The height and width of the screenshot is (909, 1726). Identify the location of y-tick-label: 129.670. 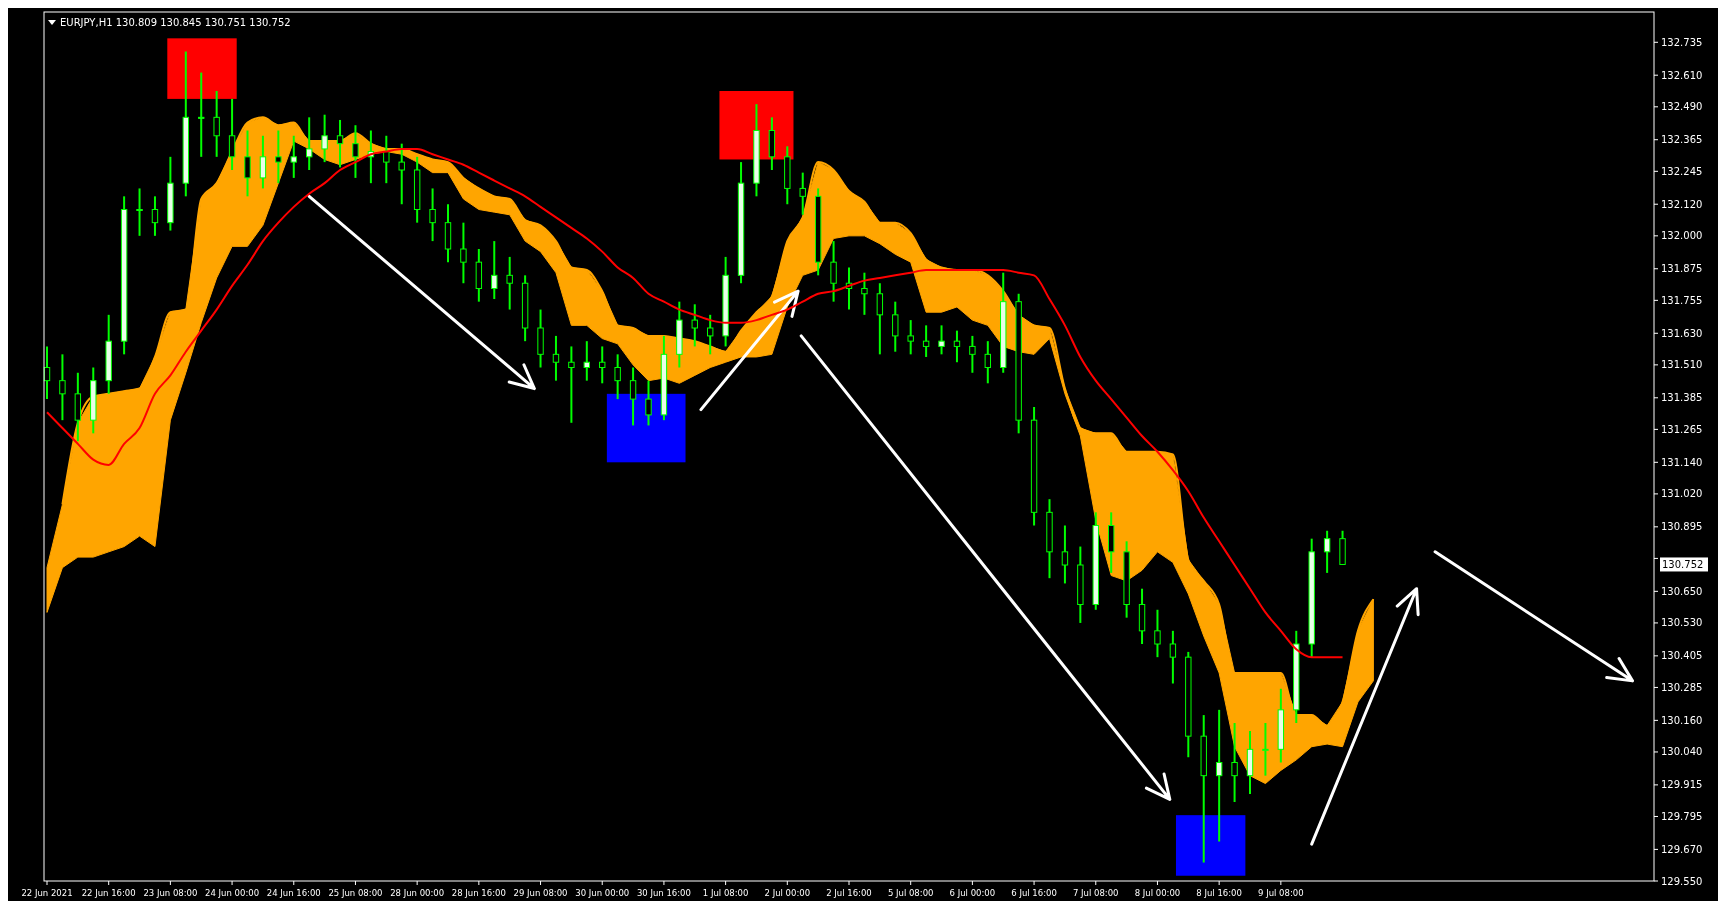
(1682, 849).